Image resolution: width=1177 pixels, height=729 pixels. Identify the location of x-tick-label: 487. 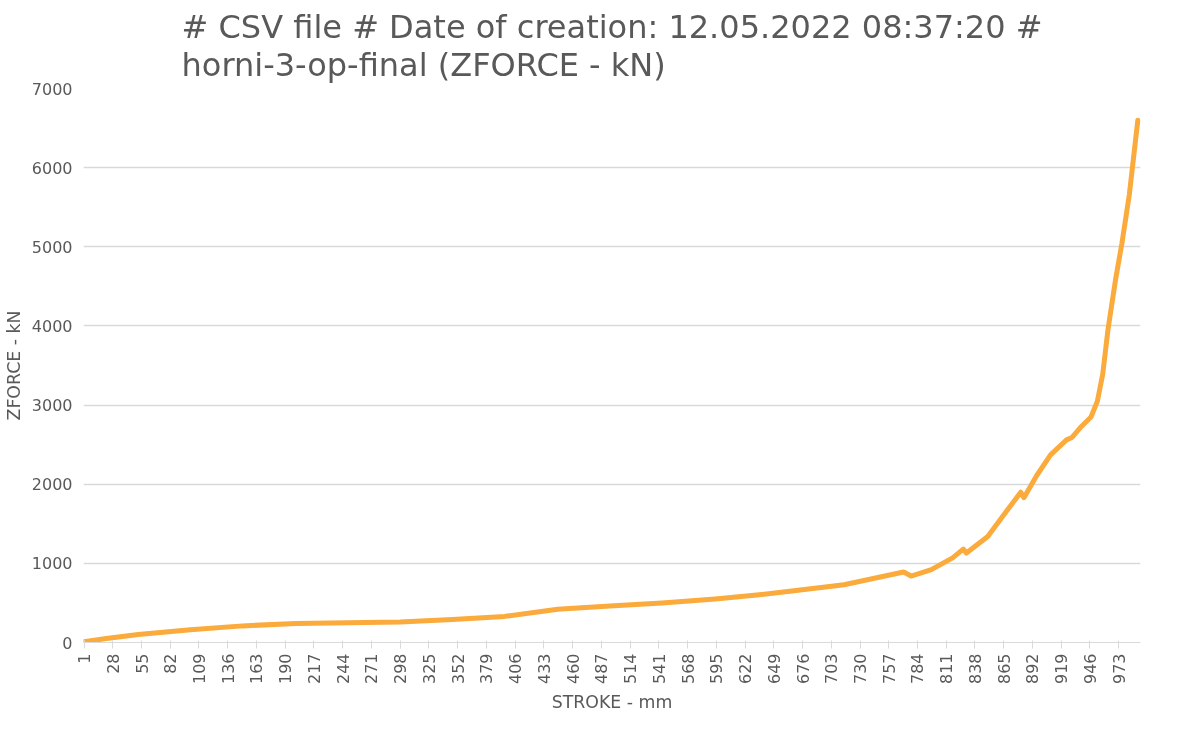
(602, 669).